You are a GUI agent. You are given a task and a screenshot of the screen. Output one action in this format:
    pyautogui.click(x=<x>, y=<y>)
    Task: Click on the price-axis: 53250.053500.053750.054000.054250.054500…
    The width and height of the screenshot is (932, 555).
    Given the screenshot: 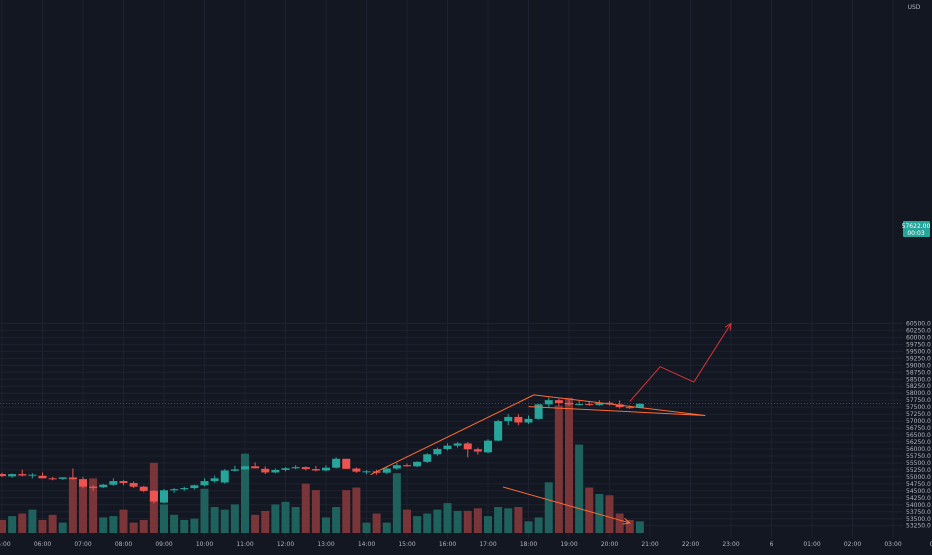 What is the action you would take?
    pyautogui.click(x=918, y=424)
    